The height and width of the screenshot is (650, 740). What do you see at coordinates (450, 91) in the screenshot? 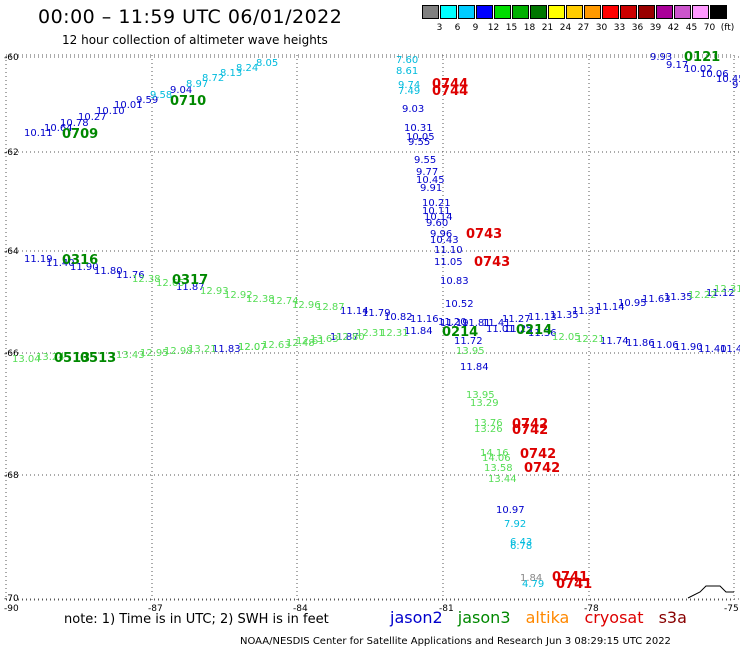
I see `pass-time-label: 0744` at bounding box center [450, 91].